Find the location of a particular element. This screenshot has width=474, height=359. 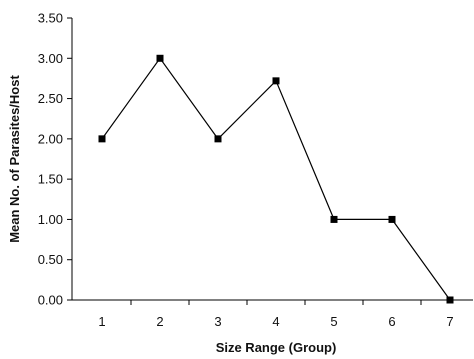

x-tick-label: 3 is located at coordinates (217, 321).